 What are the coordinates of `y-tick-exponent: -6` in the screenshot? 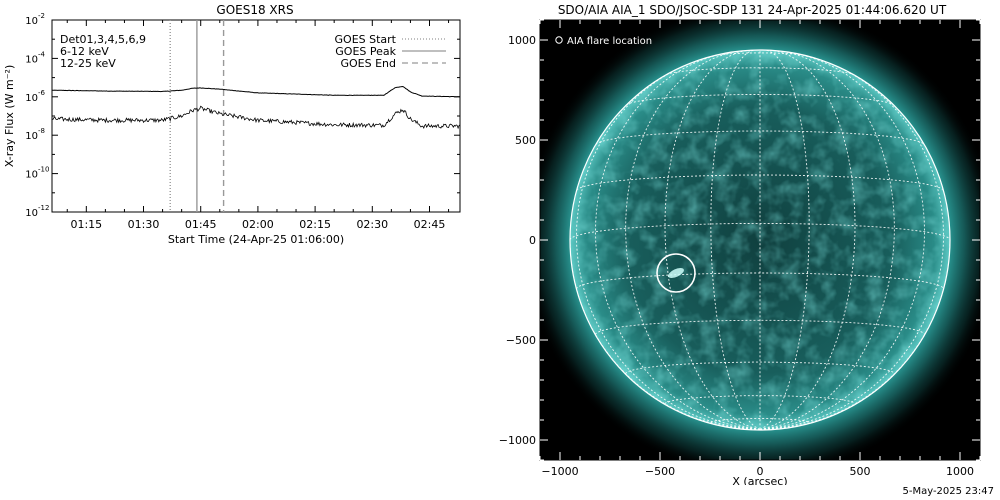 It's located at (42, 93).